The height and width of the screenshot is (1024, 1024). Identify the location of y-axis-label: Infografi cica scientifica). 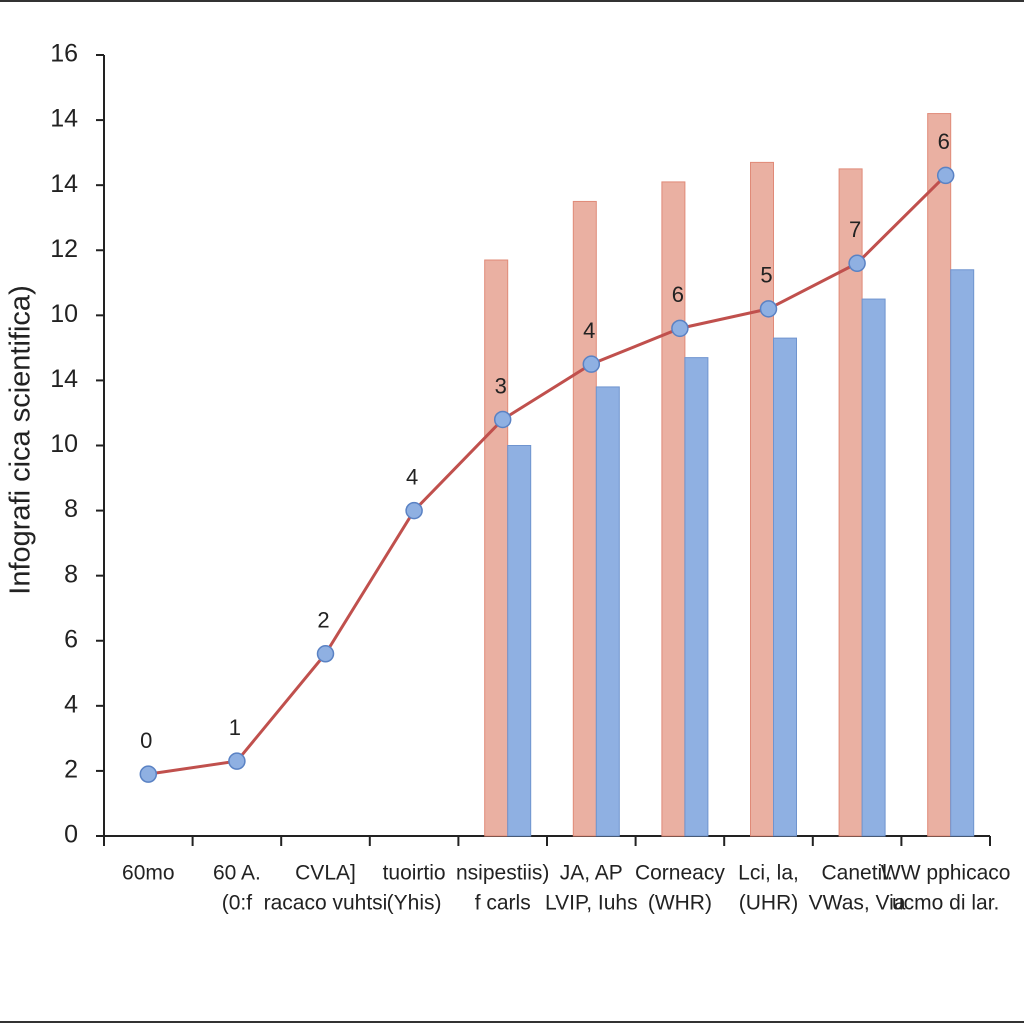
(21, 439).